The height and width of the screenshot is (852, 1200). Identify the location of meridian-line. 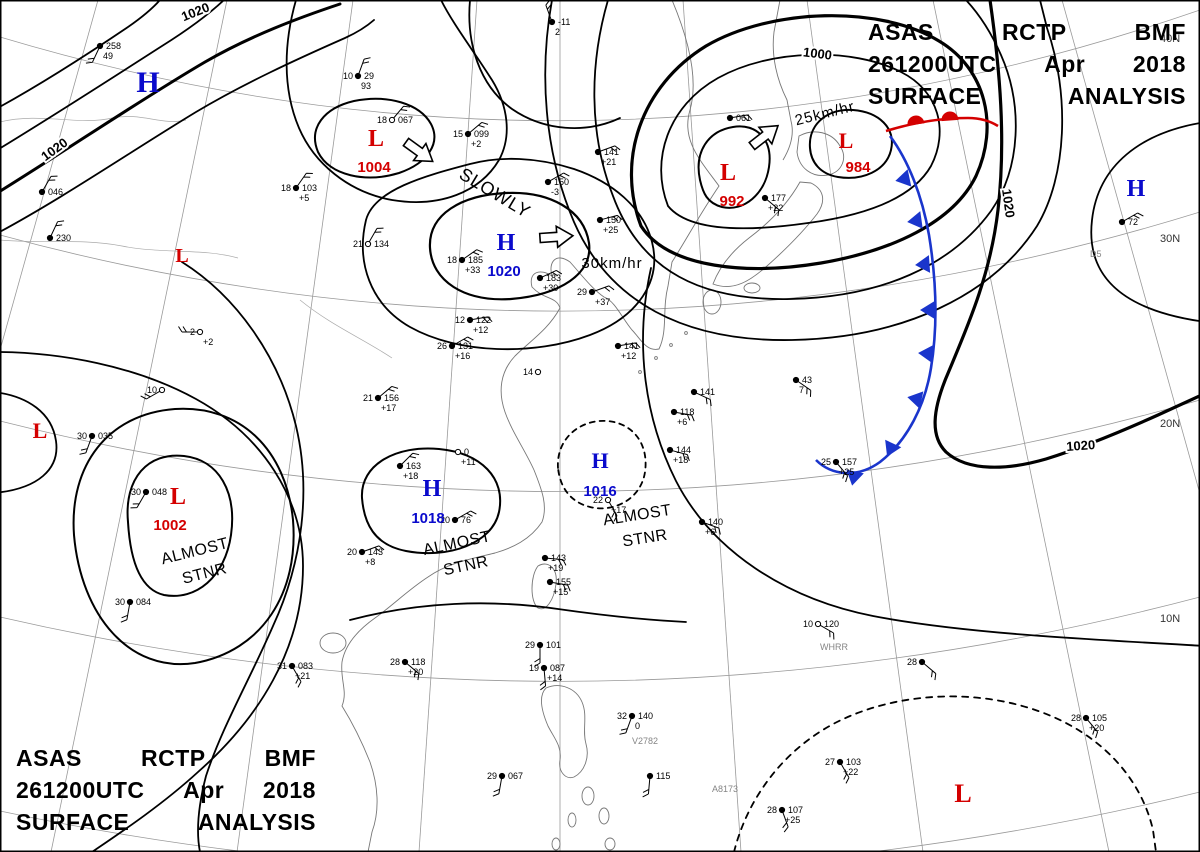
(865, 426).